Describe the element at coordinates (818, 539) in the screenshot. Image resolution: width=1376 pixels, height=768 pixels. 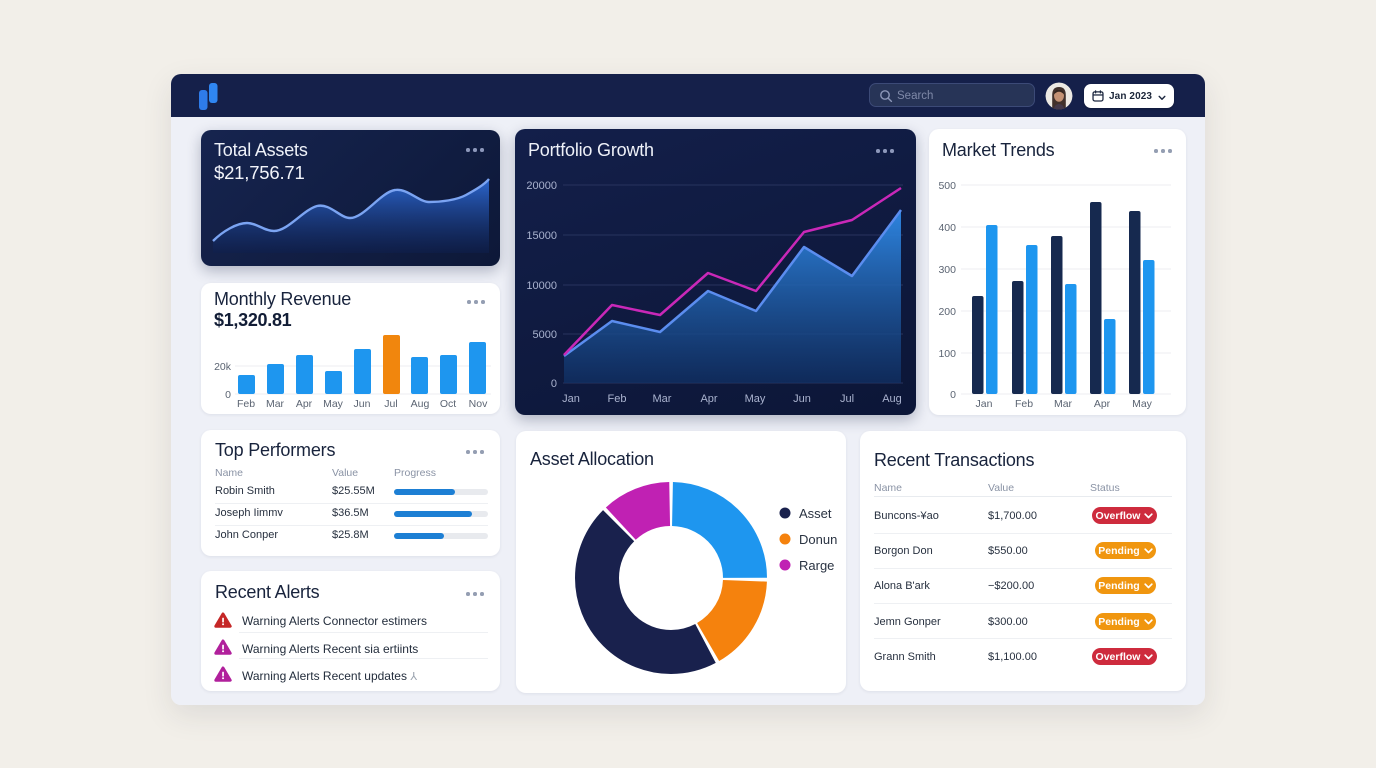
I see `svg-text: Donun` at that location.